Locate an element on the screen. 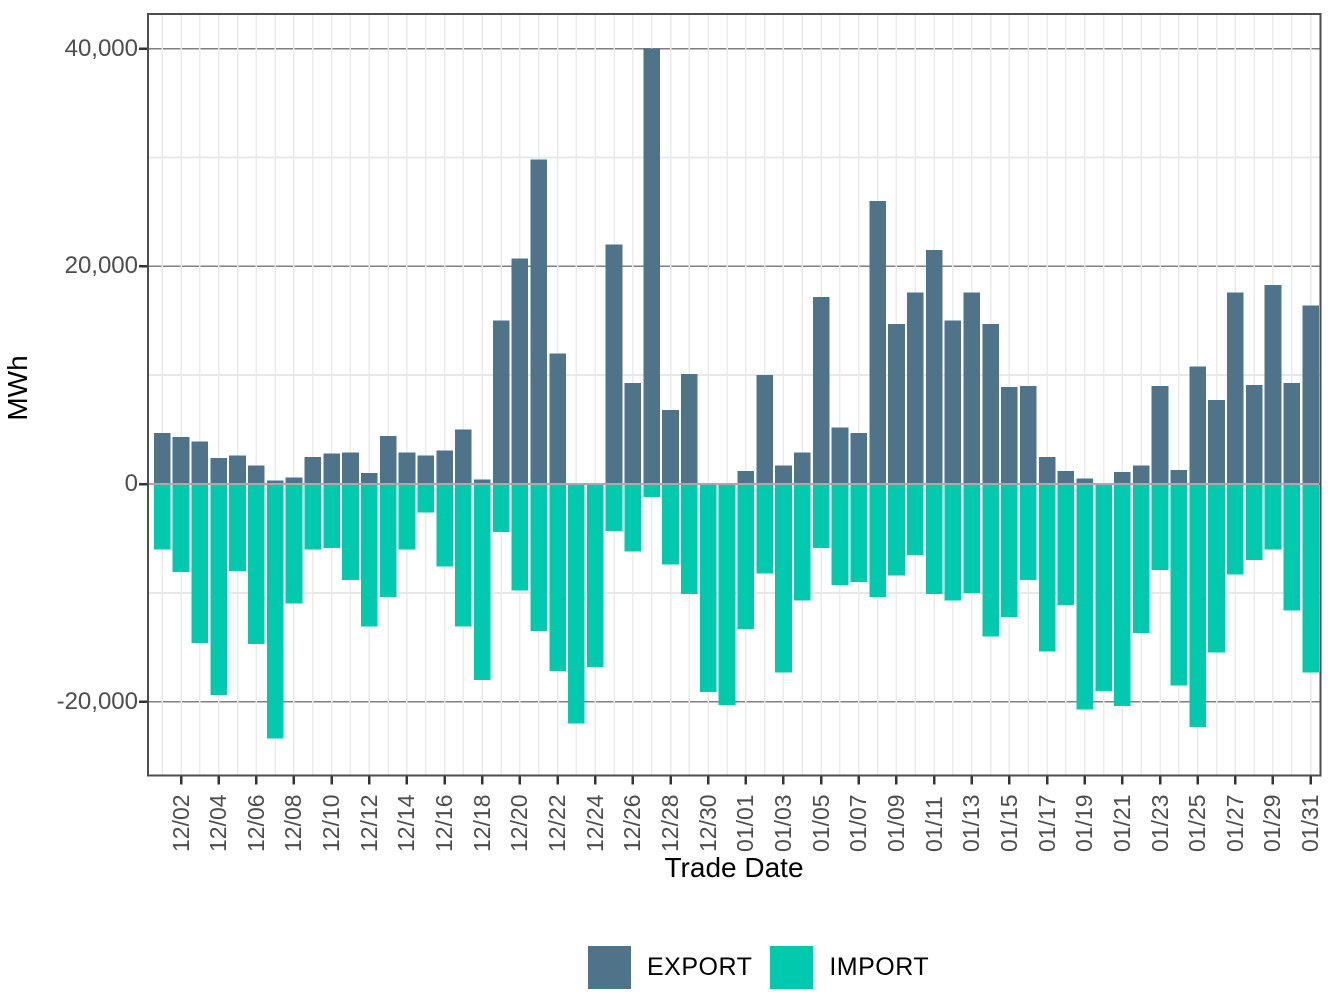 The width and height of the screenshot is (1344, 1008). legend-item-import: IMPORT is located at coordinates (849, 967).